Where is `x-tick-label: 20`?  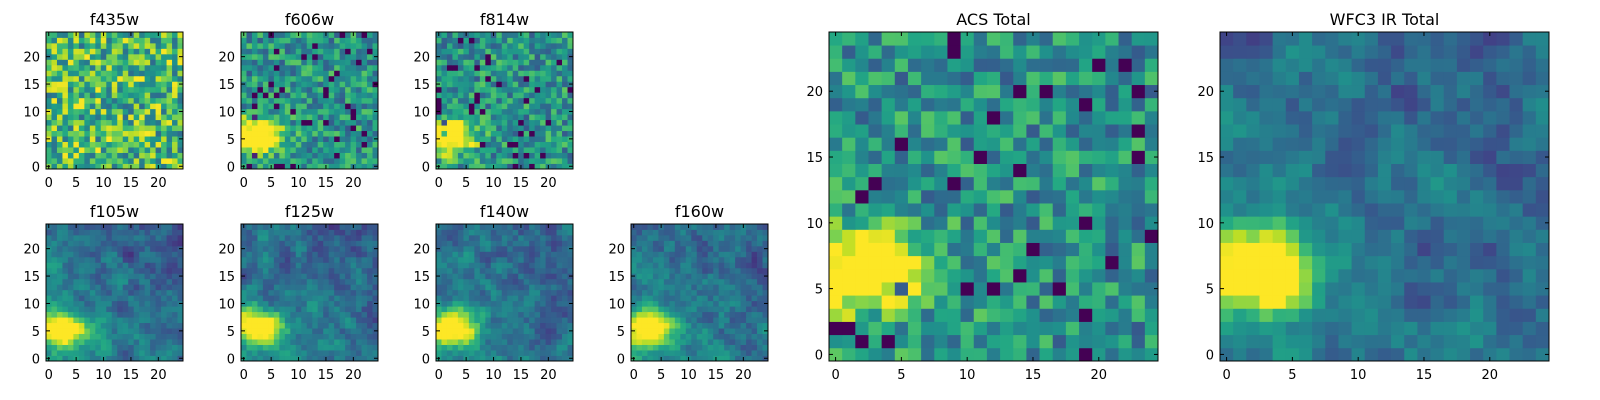 x-tick-label: 20 is located at coordinates (548, 375).